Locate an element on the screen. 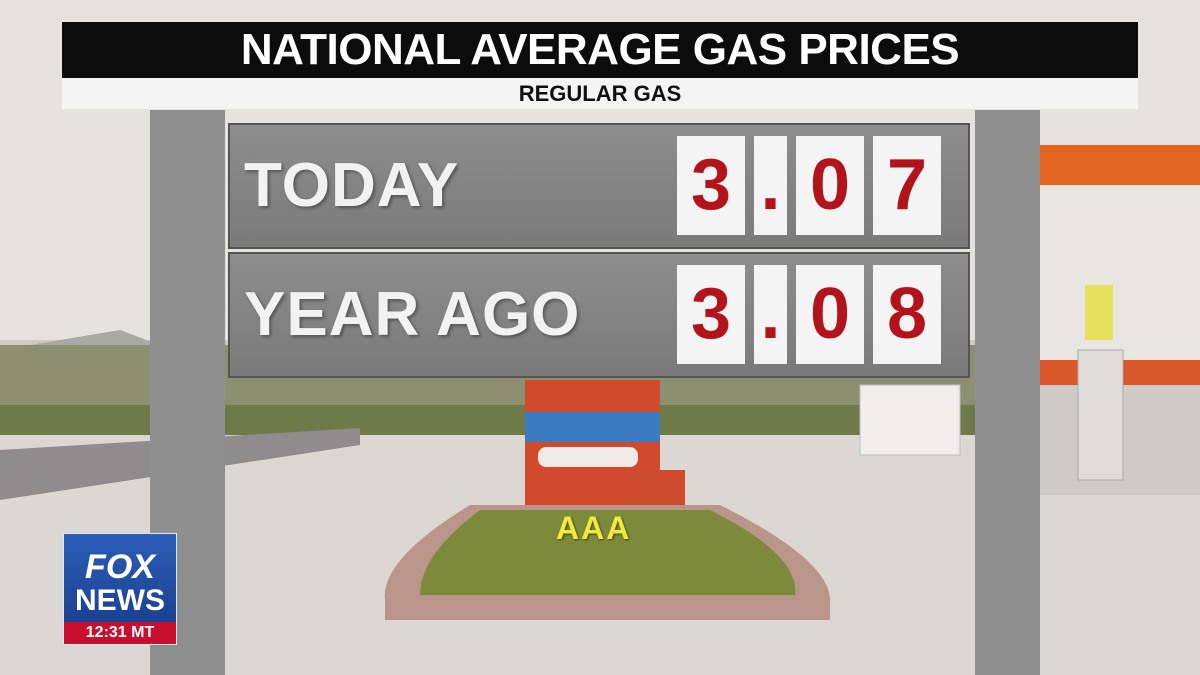  network-logo: FOX NEWS 12:31 MT is located at coordinates (120, 589).